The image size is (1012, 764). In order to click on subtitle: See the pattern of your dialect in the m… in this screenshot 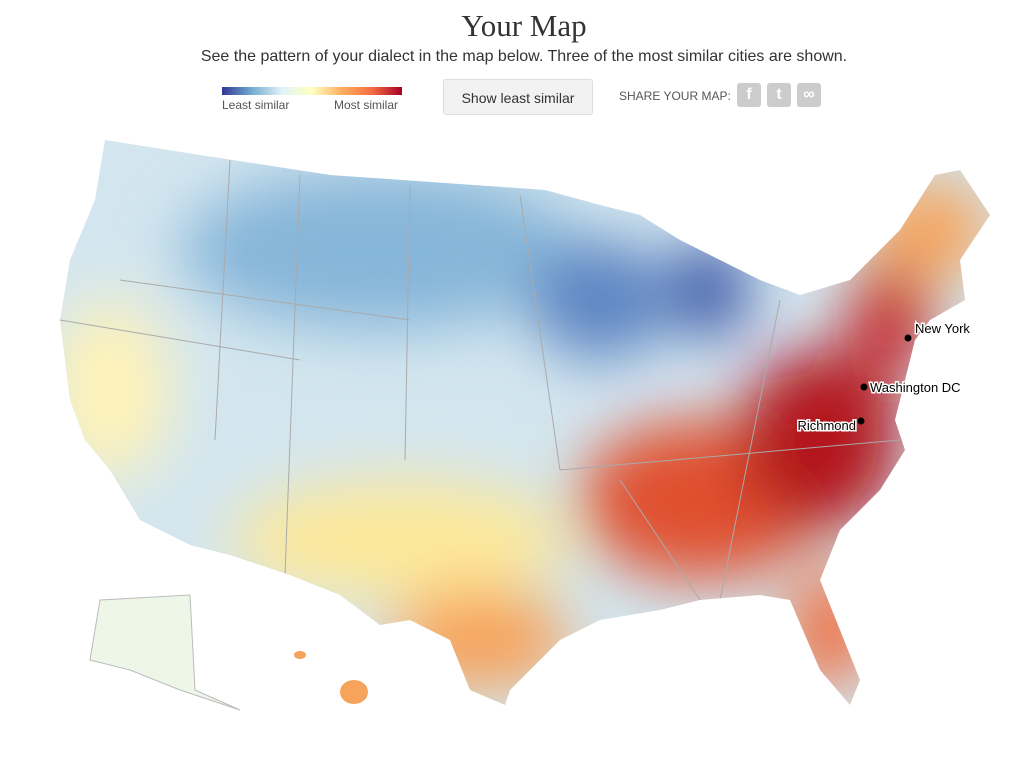, I will do `click(524, 56)`.